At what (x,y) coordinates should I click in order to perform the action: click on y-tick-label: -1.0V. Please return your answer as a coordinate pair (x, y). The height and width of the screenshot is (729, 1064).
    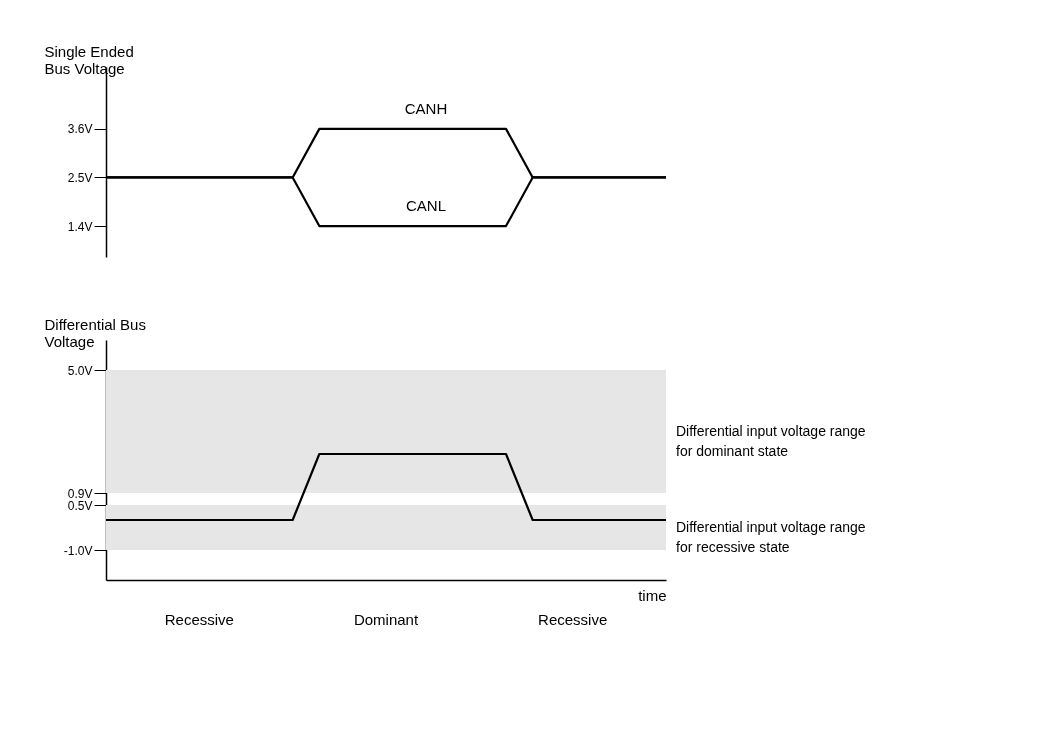
    Looking at the image, I should click on (78, 550).